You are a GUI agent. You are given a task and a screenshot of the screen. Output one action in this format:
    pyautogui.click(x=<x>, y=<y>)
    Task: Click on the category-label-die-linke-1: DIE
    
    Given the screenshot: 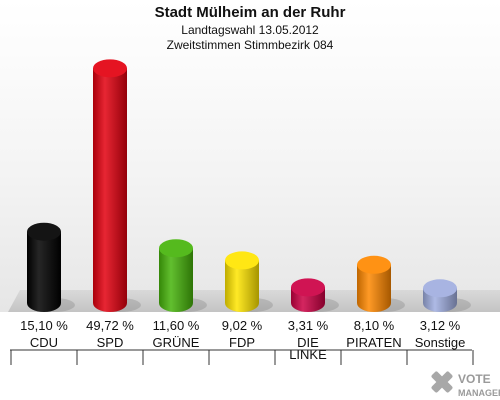 What is the action you would take?
    pyautogui.click(x=308, y=342)
    